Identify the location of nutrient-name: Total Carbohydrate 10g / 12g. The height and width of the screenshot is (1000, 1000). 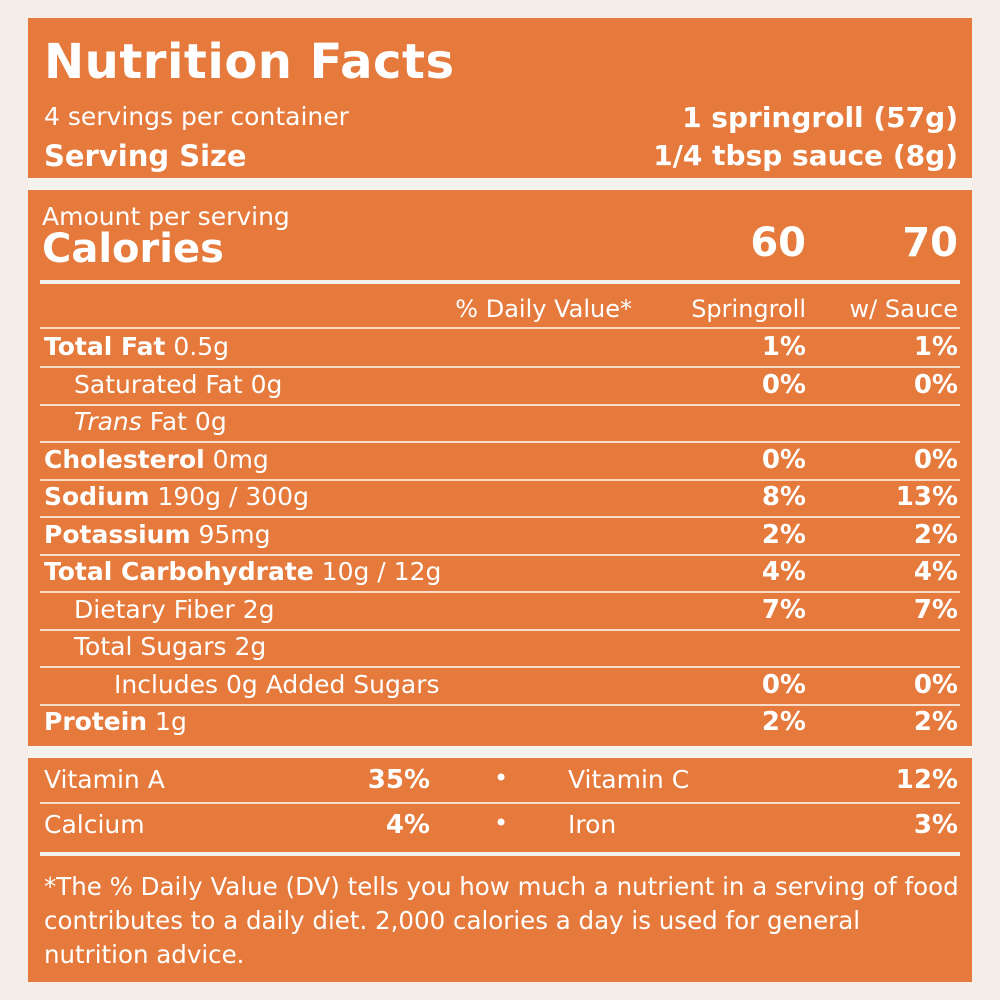
(242, 572).